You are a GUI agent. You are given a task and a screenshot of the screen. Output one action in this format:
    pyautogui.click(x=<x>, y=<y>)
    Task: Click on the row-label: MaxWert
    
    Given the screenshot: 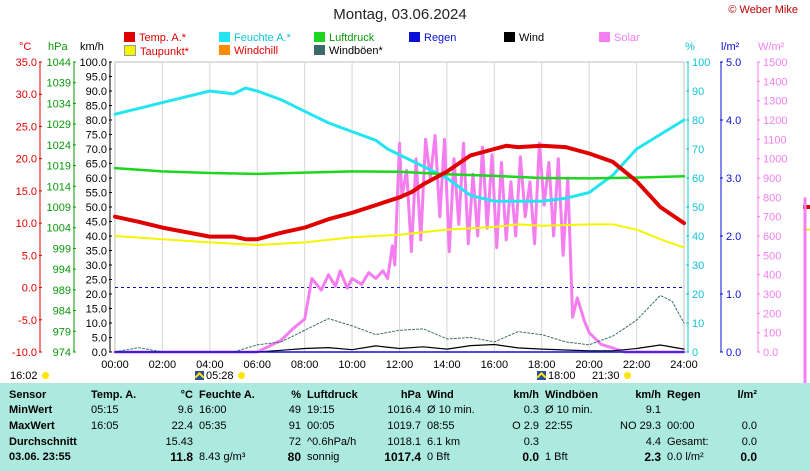 What is the action you would take?
    pyautogui.click(x=32, y=425)
    